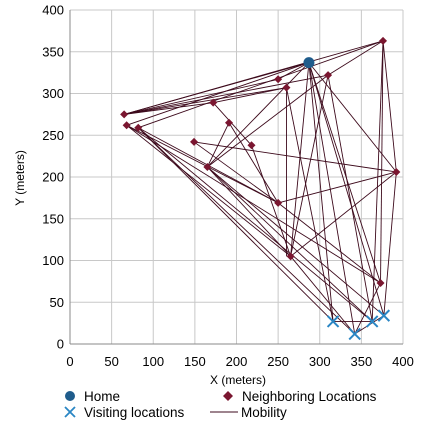 The image size is (427, 429). Describe the element at coordinates (20, 178) in the screenshot. I see `y-axis-label: Y (meters)` at that location.